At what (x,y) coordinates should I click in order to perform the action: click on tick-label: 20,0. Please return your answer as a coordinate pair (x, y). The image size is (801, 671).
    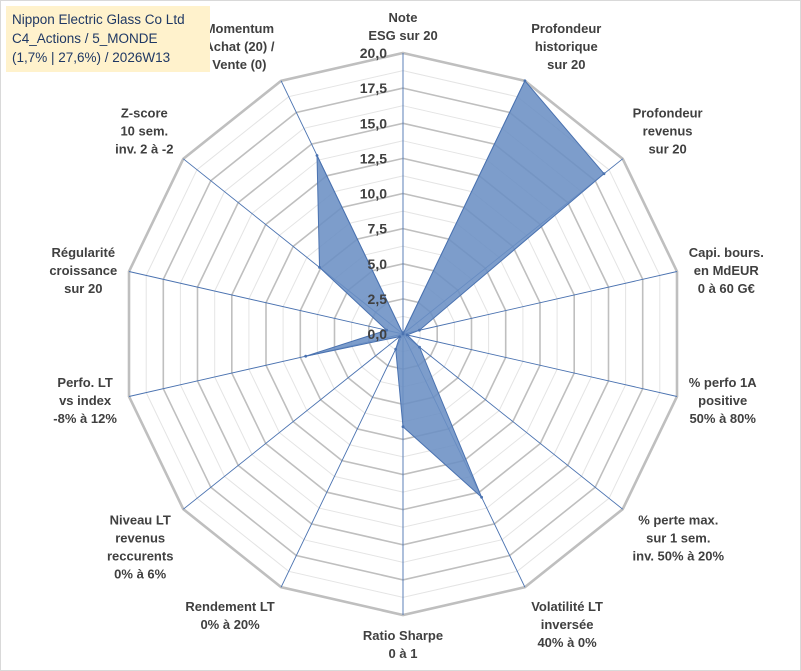
    Looking at the image, I should click on (373, 53).